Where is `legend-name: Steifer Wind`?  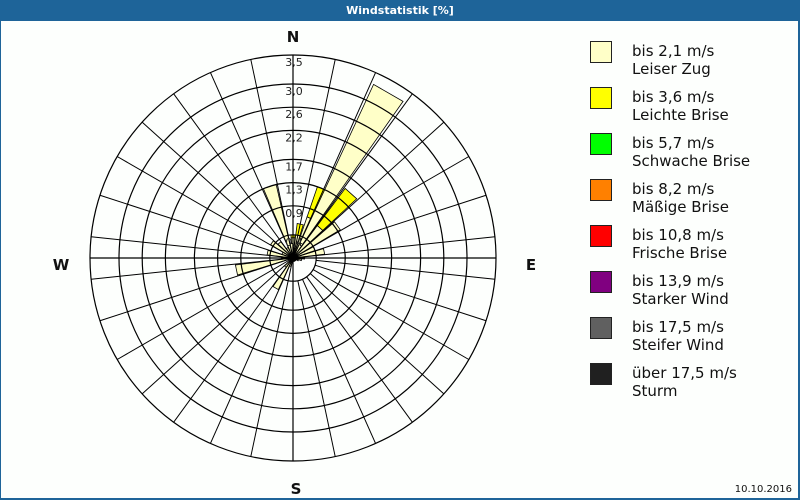 legend-name: Steifer Wind is located at coordinates (678, 345).